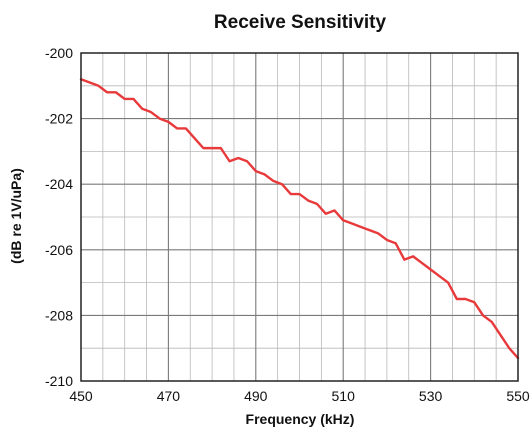  Describe the element at coordinates (59, 381) in the screenshot. I see `y-tick-label: -210` at that location.